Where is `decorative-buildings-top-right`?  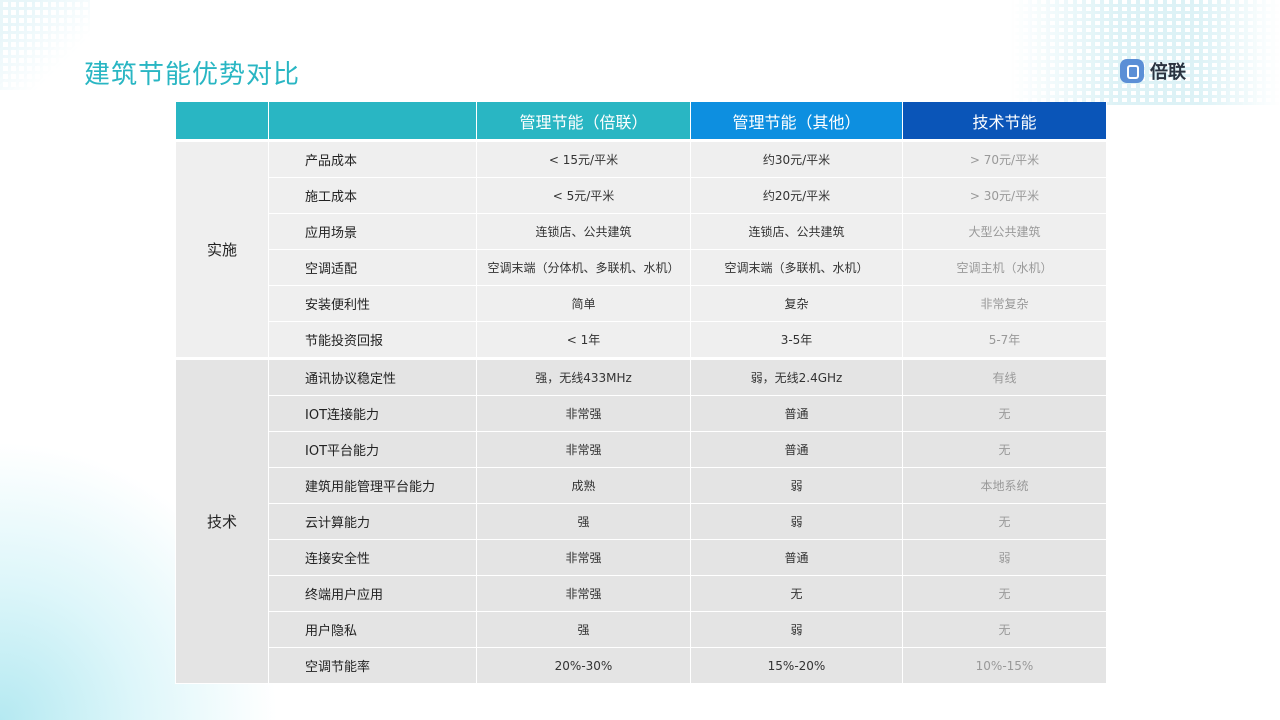
decorative-buildings-top-right is located at coordinates (1145, 52).